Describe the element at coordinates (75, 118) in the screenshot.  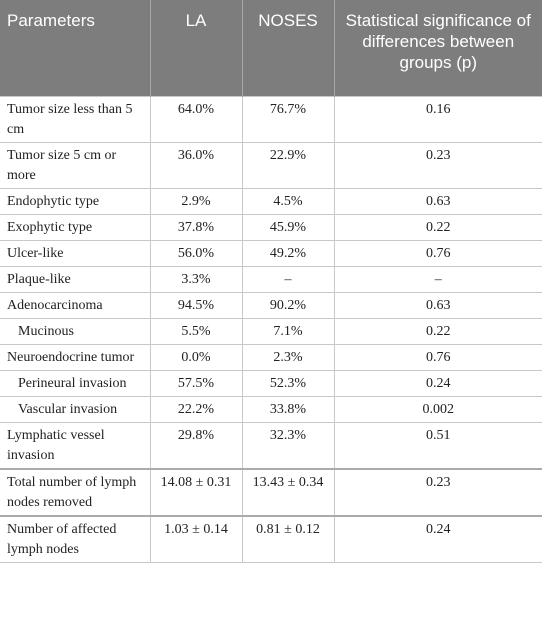
I see `row-parameter: Tumor size less than 5 cm` at that location.